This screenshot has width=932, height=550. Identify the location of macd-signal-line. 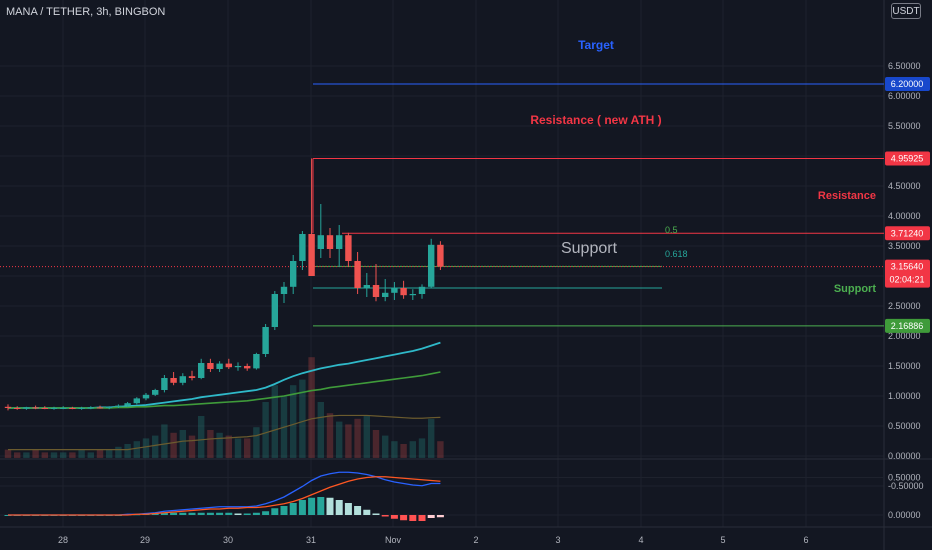
(224, 496).